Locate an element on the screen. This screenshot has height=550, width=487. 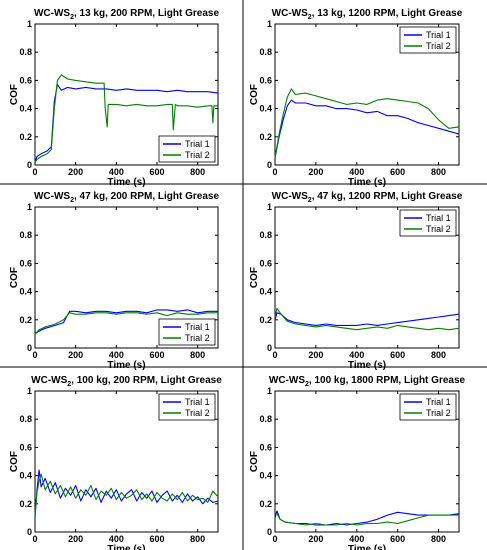
chart-title: WC-WS2, 47 kg, 200 RPM, Light Grease is located at coordinates (127, 197).